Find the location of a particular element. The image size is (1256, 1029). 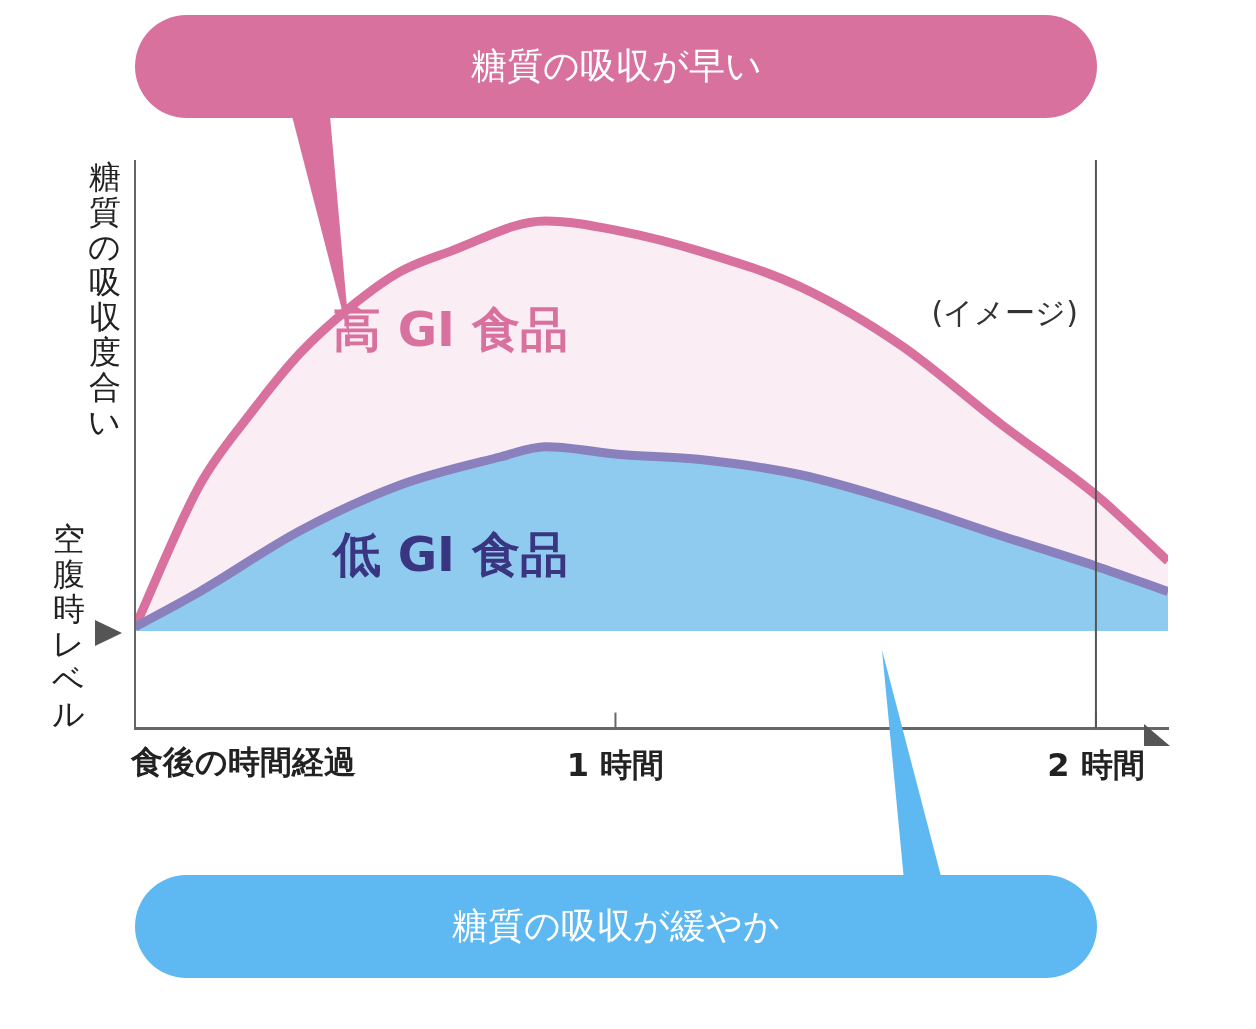

x-axis-title: 食後の時間経過 is located at coordinates (243, 761).